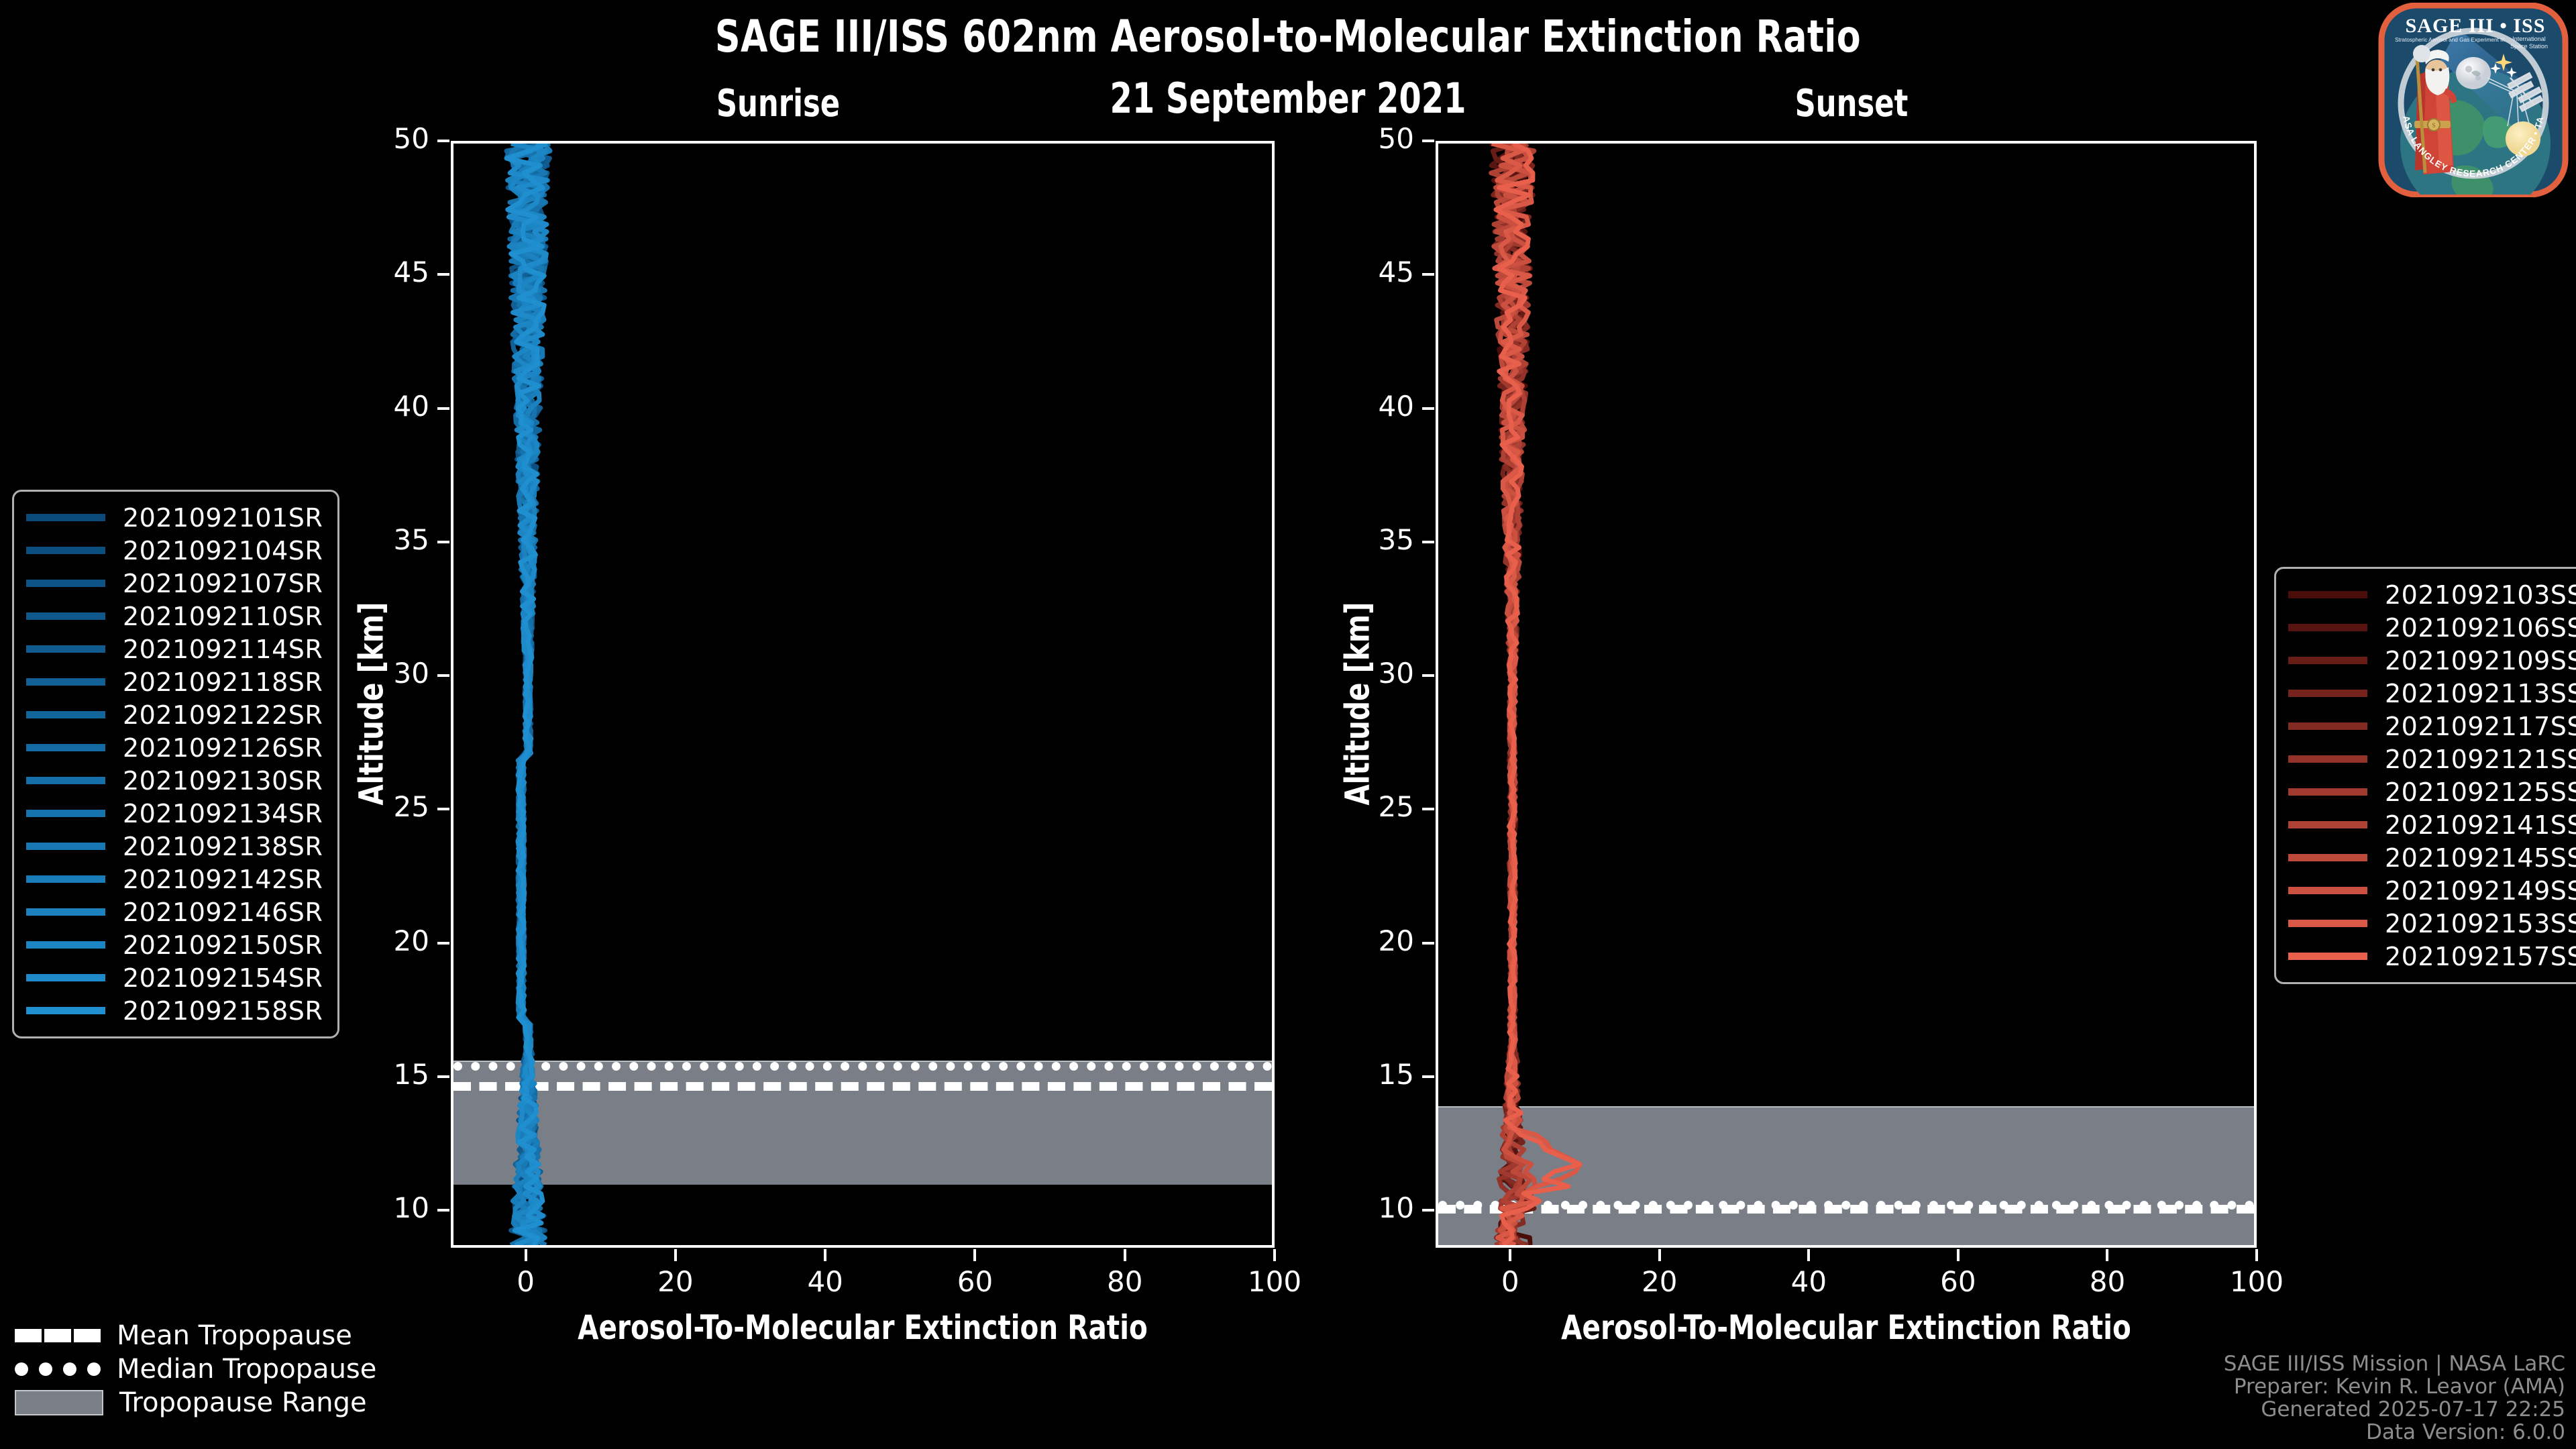 The height and width of the screenshot is (1449, 2576). What do you see at coordinates (174, 649) in the screenshot?
I see `sunrise-legend-item: 2021092114SR` at bounding box center [174, 649].